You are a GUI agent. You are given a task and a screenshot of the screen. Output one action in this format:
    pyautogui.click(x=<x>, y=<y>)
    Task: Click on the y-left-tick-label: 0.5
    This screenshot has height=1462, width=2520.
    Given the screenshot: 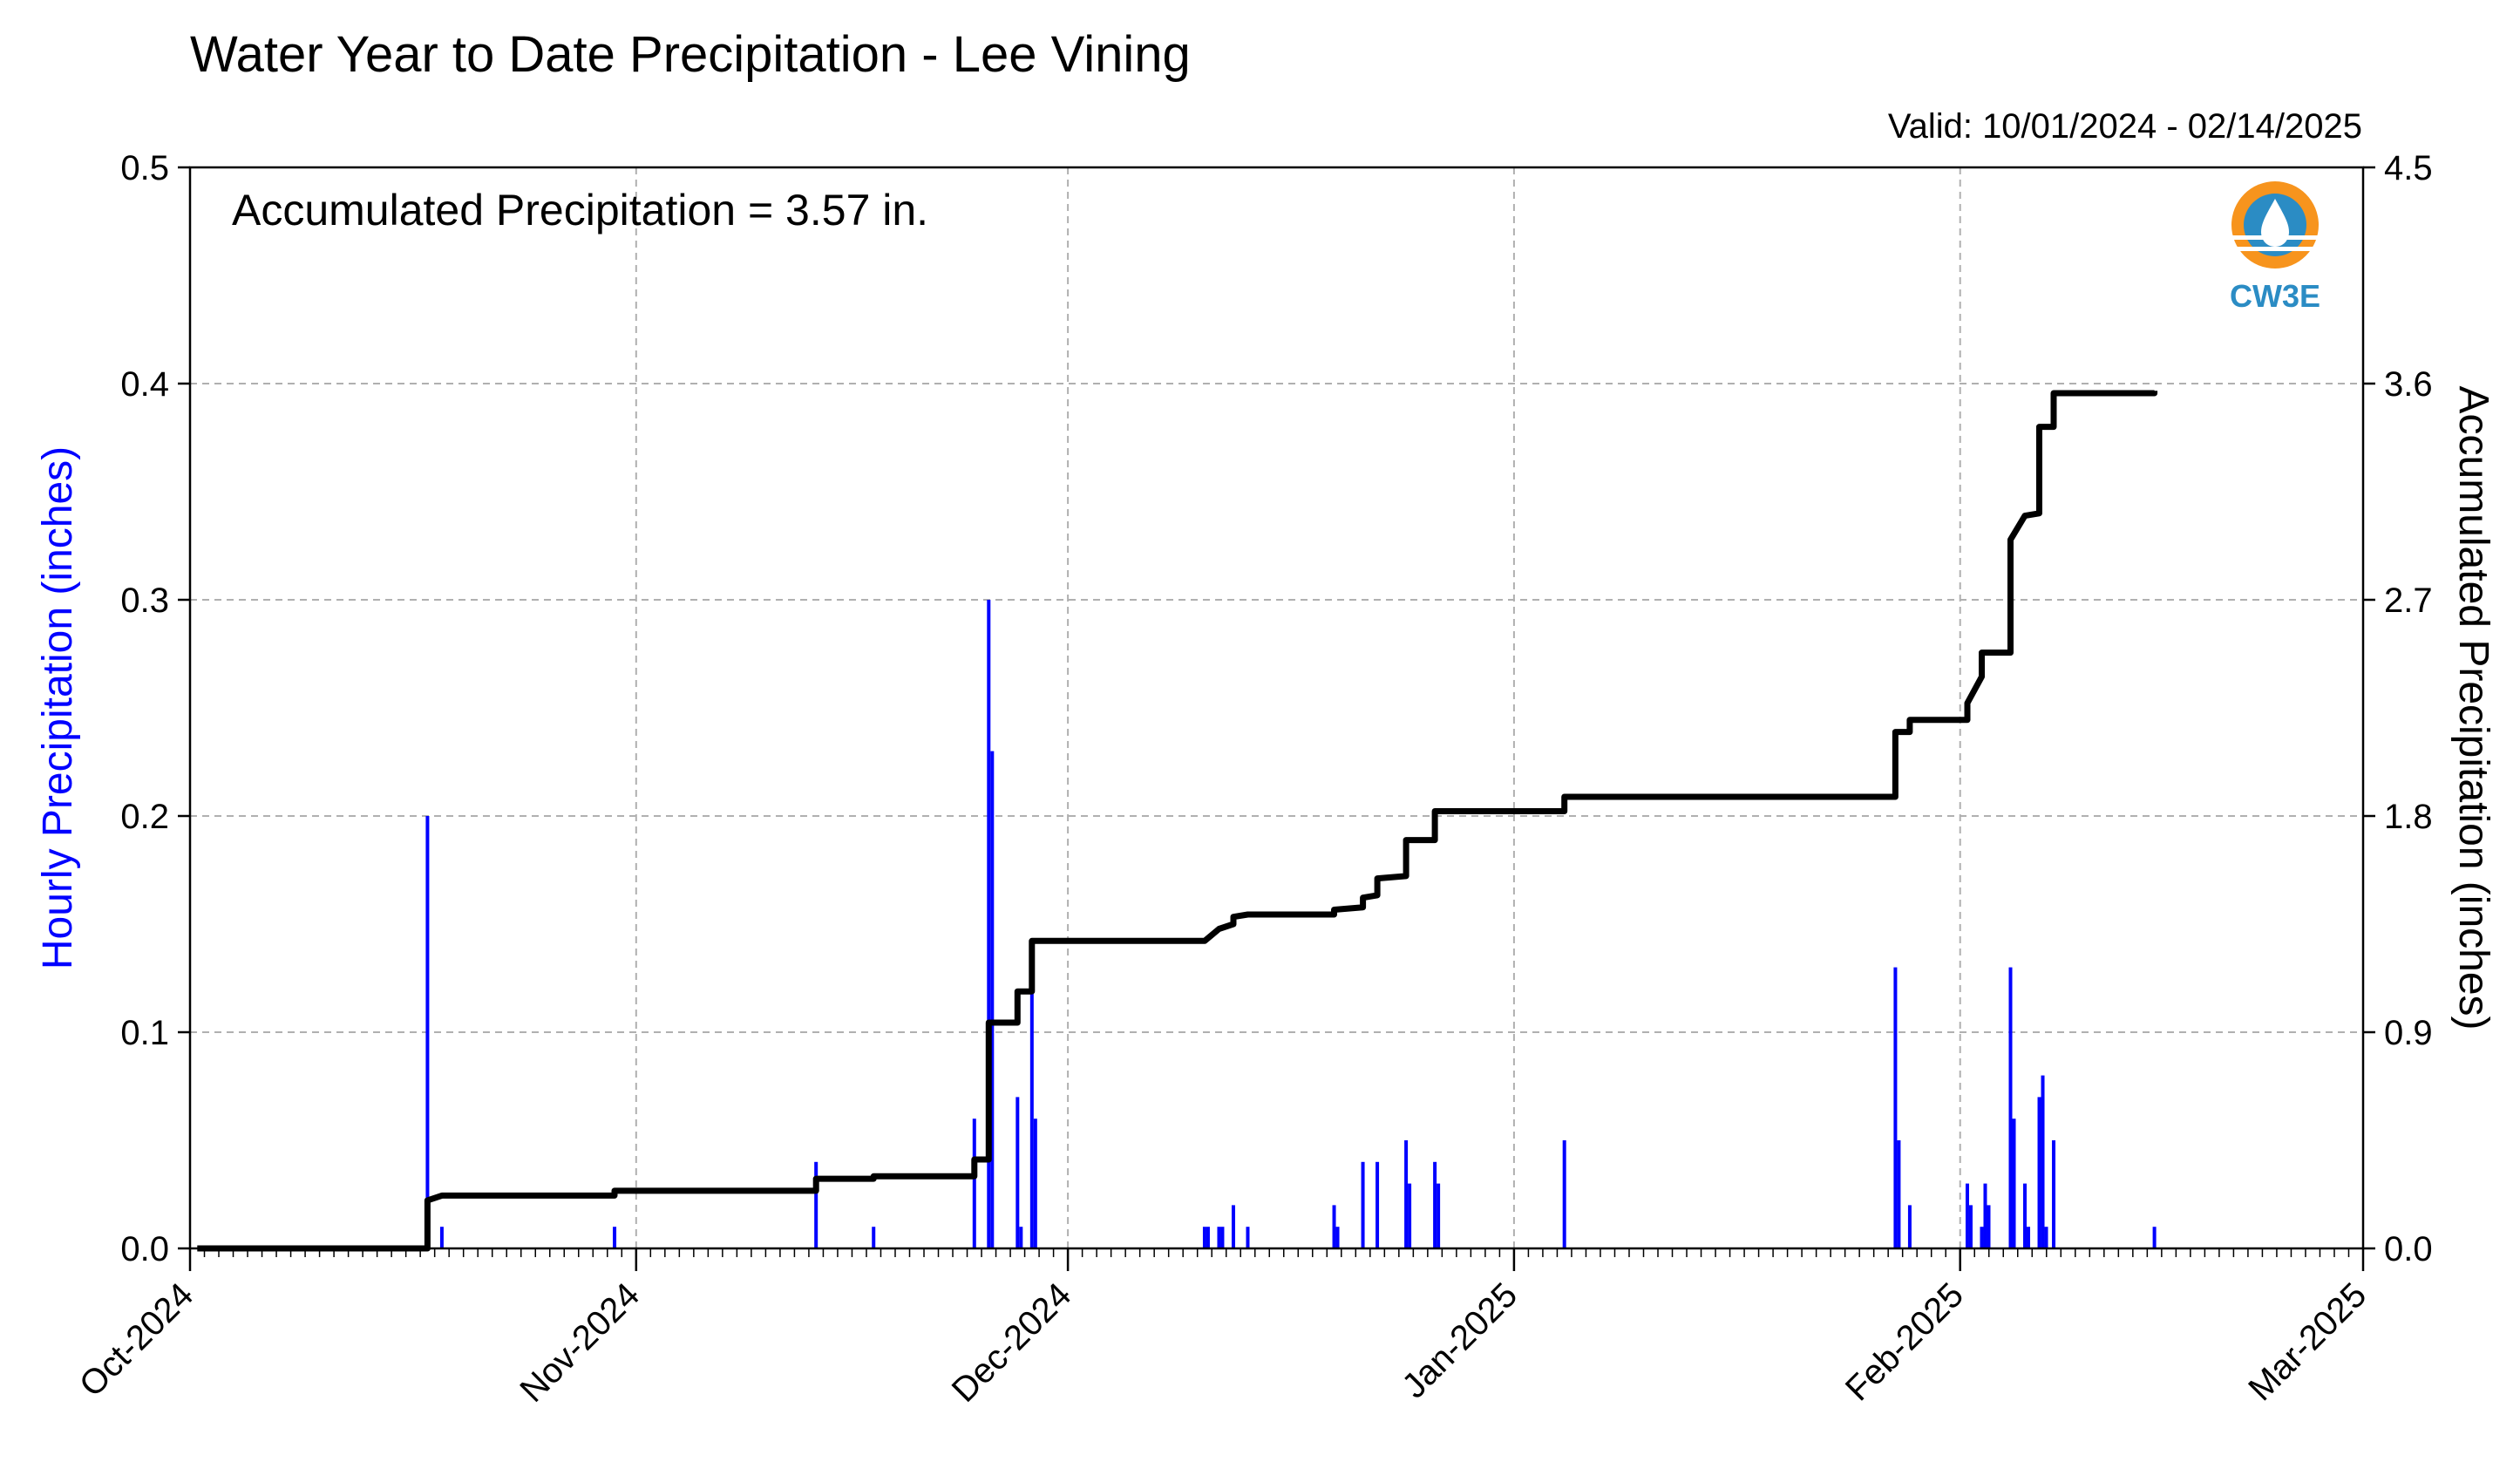 What is the action you would take?
    pyautogui.click(x=144, y=168)
    